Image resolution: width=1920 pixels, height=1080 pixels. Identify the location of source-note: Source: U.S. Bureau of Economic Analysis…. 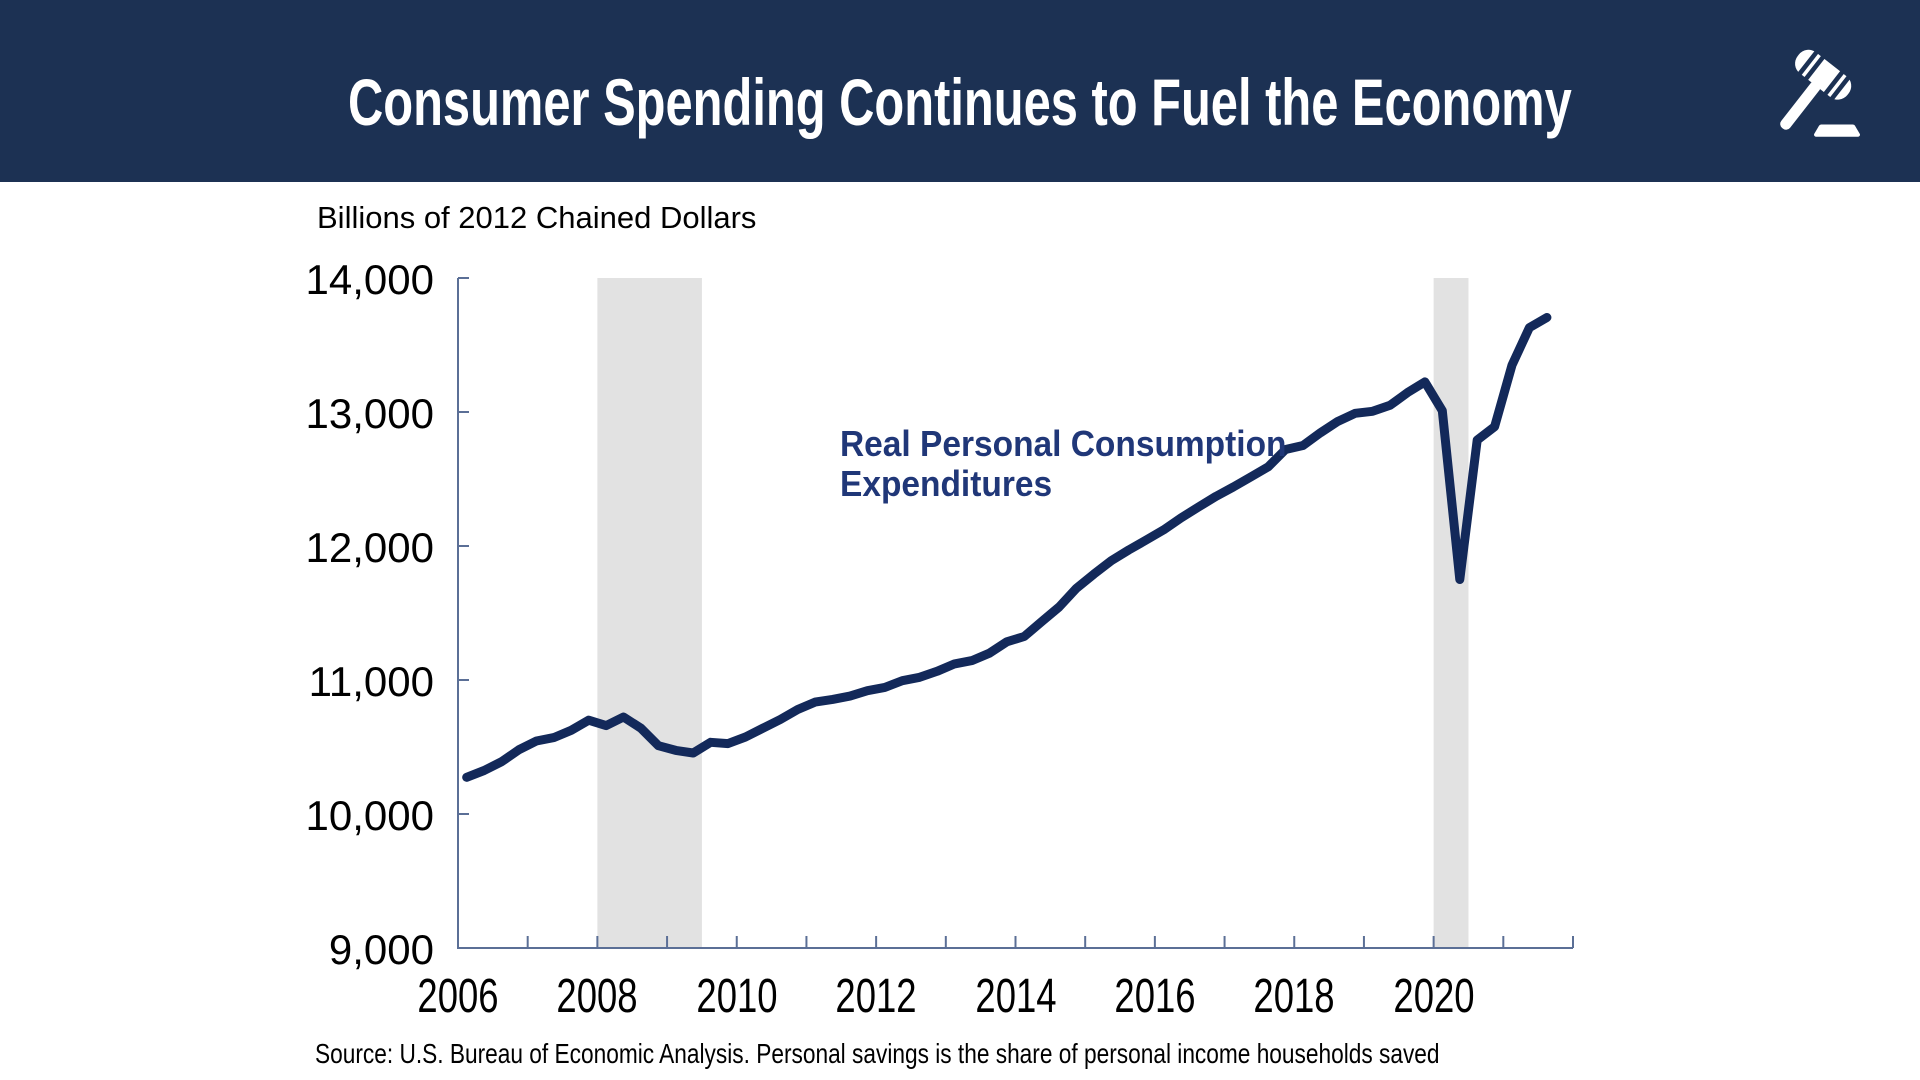
(877, 1053).